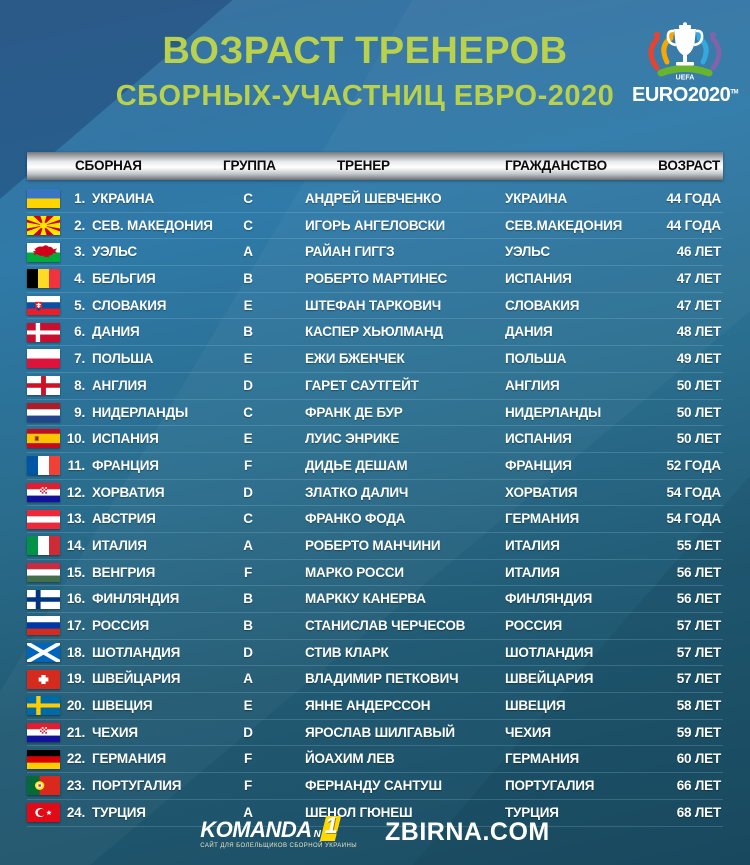 The width and height of the screenshot is (750, 865). Describe the element at coordinates (129, 759) in the screenshot. I see `team-name: ГЕРМАНИЯ` at that location.